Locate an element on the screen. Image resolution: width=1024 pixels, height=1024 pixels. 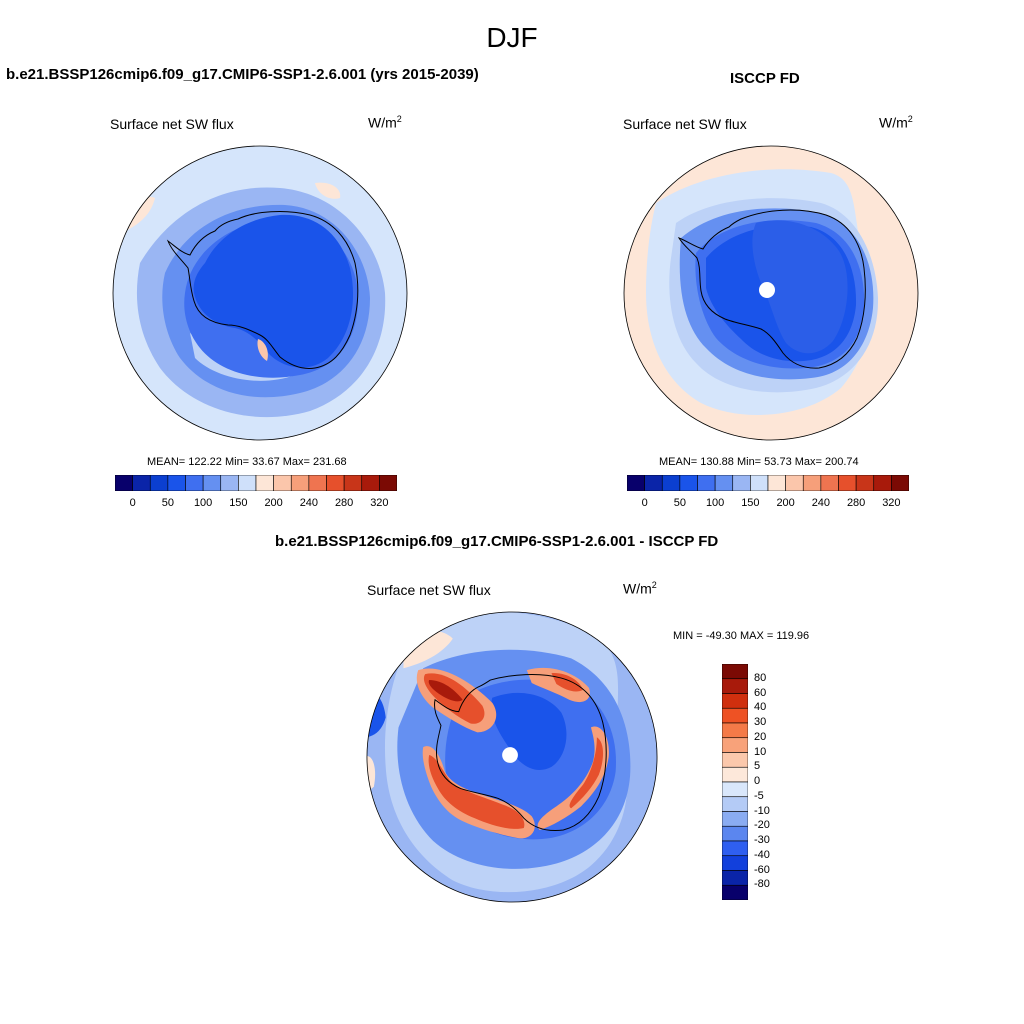
panel-2-title: ISCCP FD is located at coordinates (765, 78).